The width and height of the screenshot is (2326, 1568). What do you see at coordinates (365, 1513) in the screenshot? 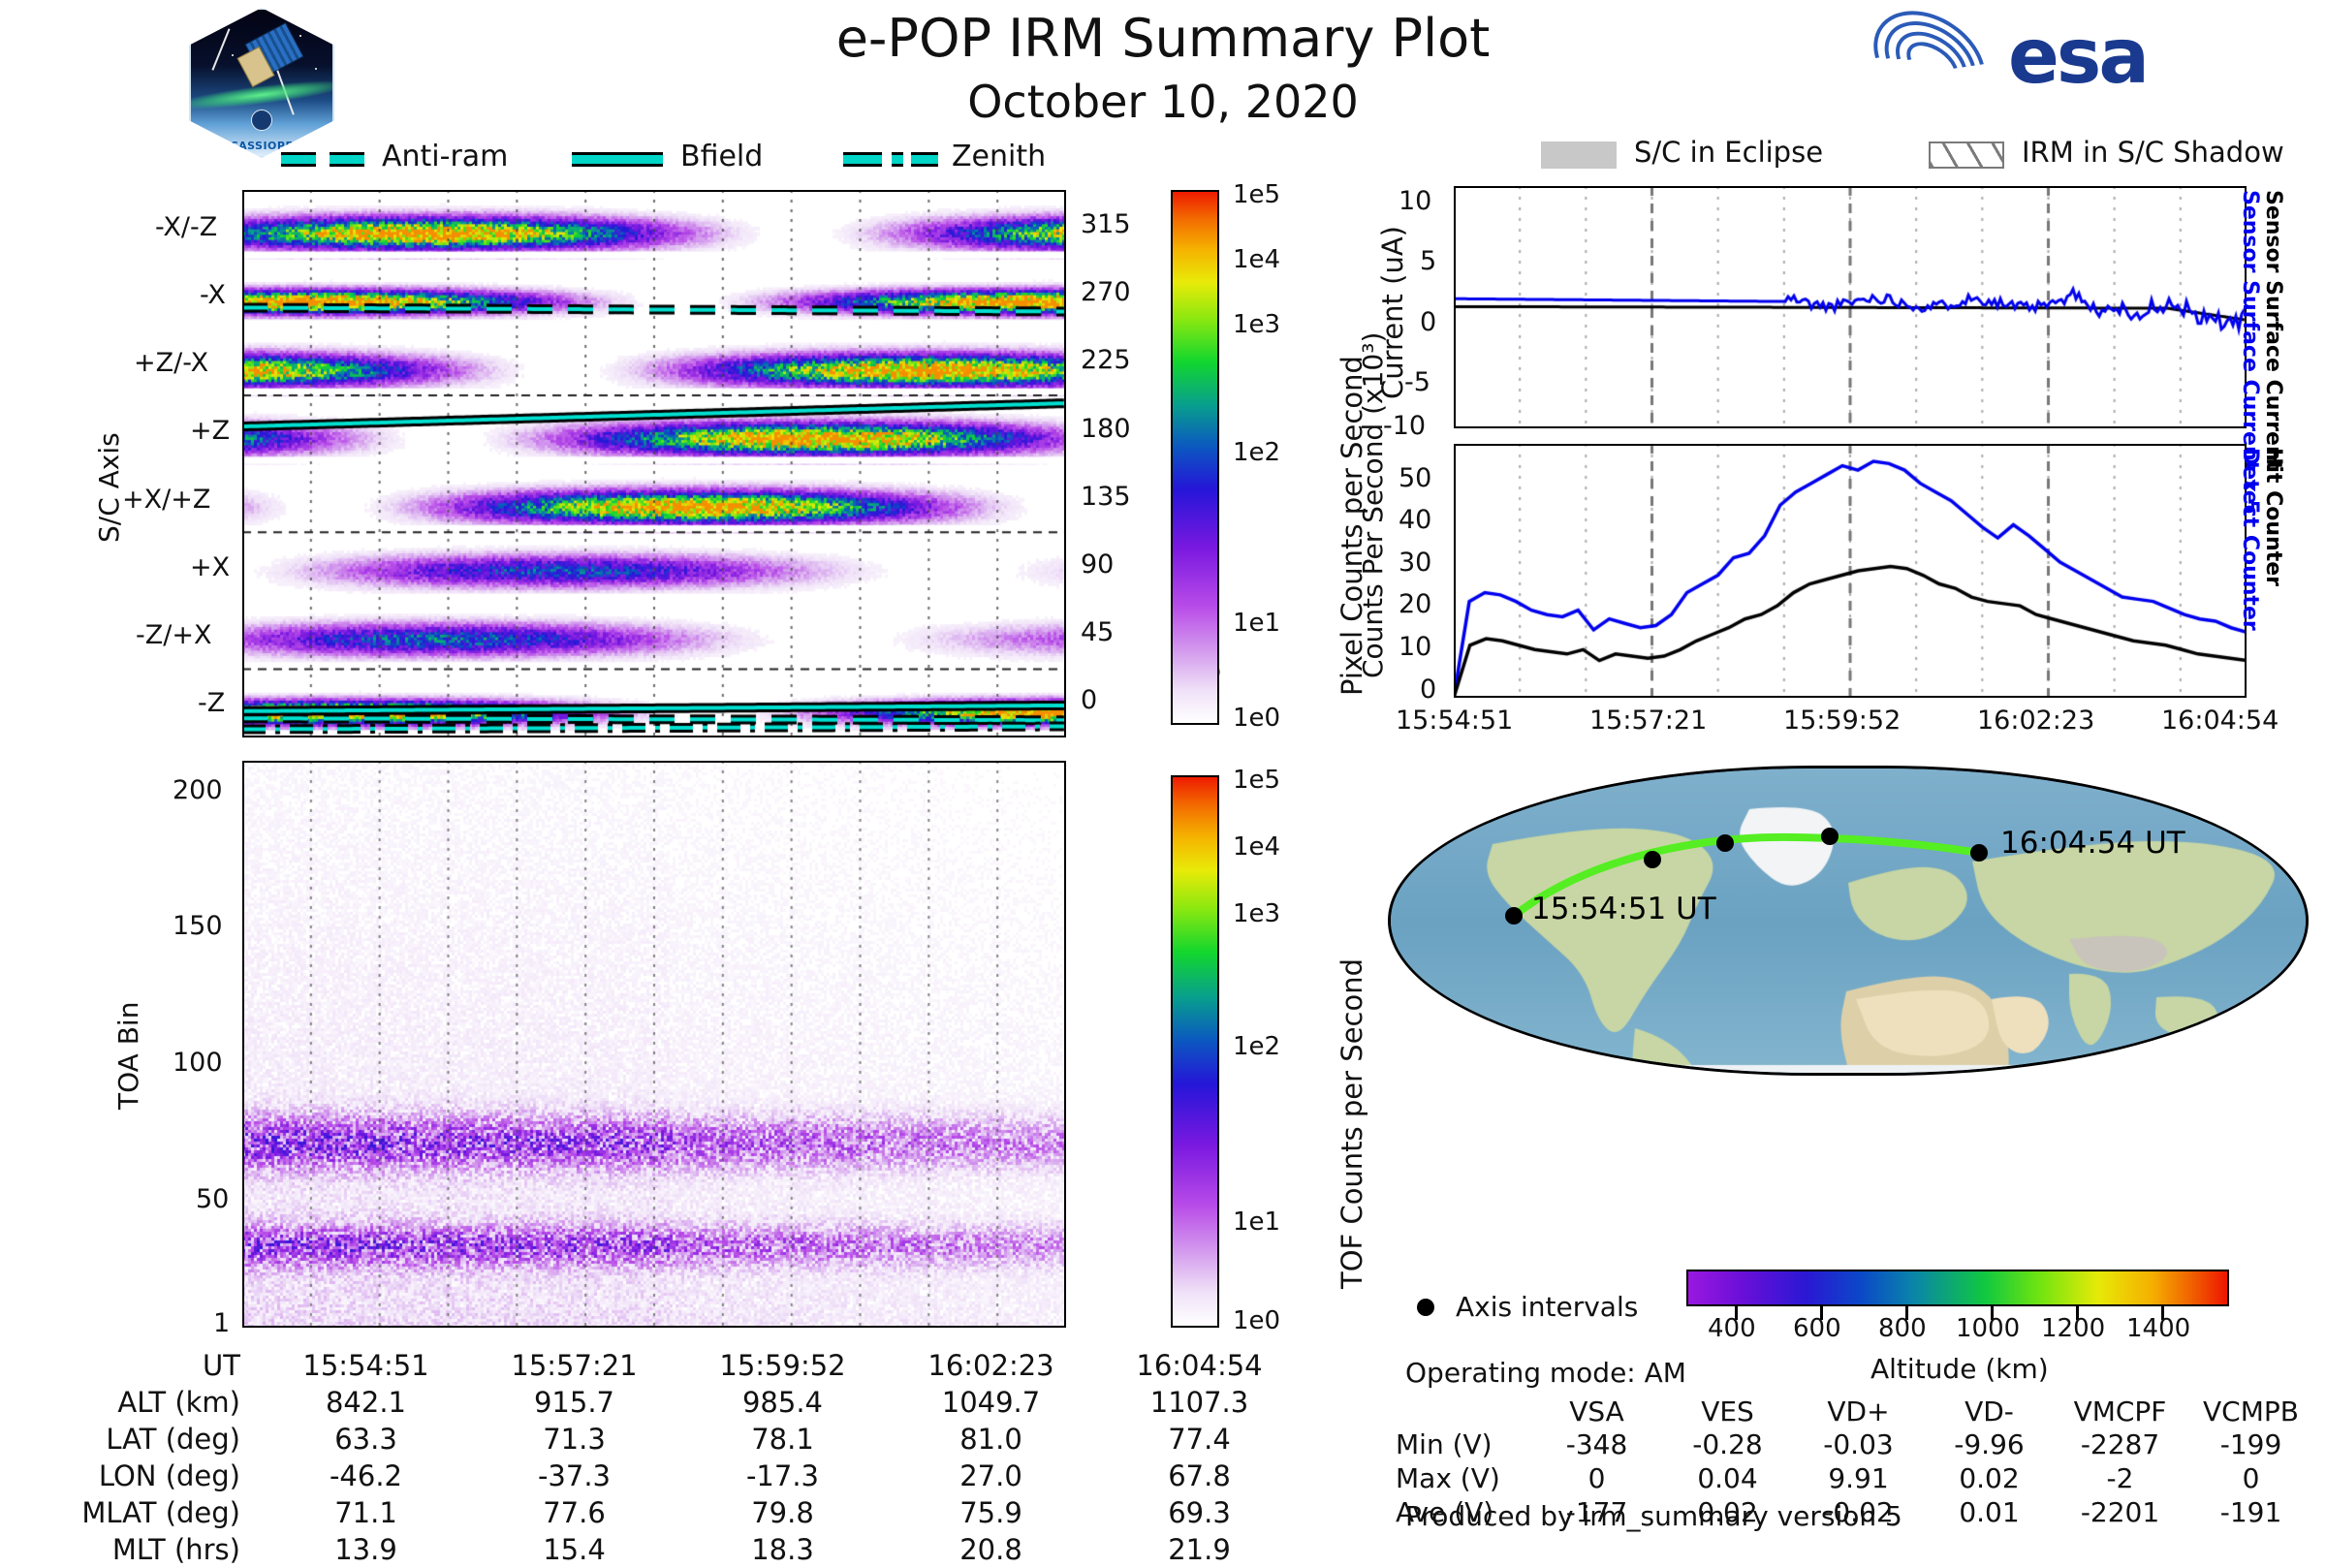
I see `table-cell: 71.1` at bounding box center [365, 1513].